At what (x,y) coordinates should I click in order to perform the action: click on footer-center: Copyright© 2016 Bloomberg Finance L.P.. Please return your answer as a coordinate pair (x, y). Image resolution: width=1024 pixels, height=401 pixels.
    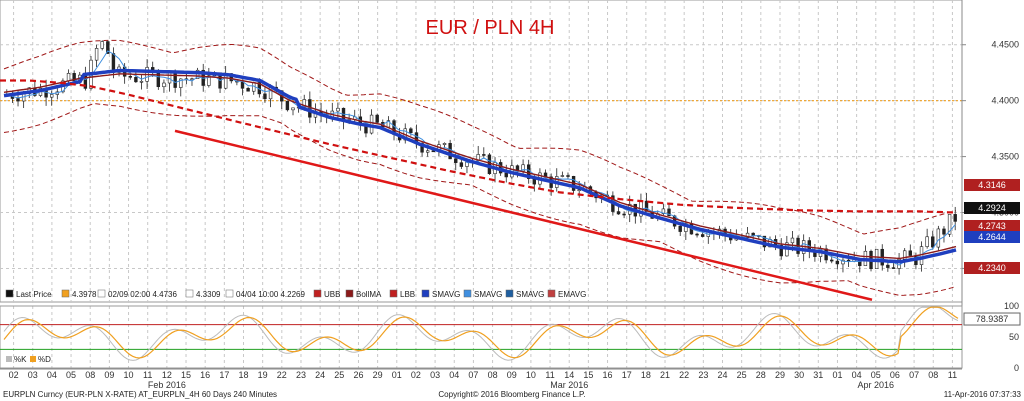
    Looking at the image, I should click on (511, 394).